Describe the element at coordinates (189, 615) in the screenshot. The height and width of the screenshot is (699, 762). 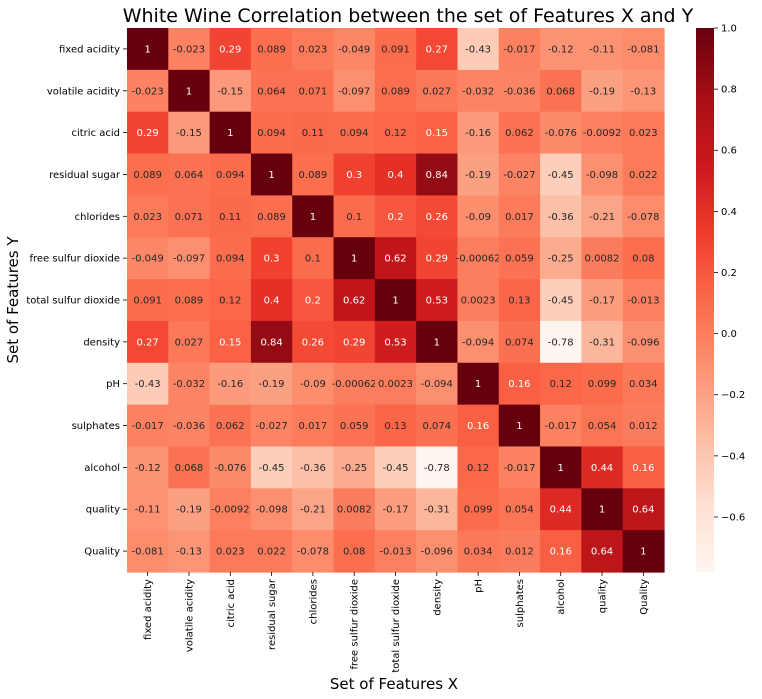
I see `x-tick-label: volatile acidity` at that location.